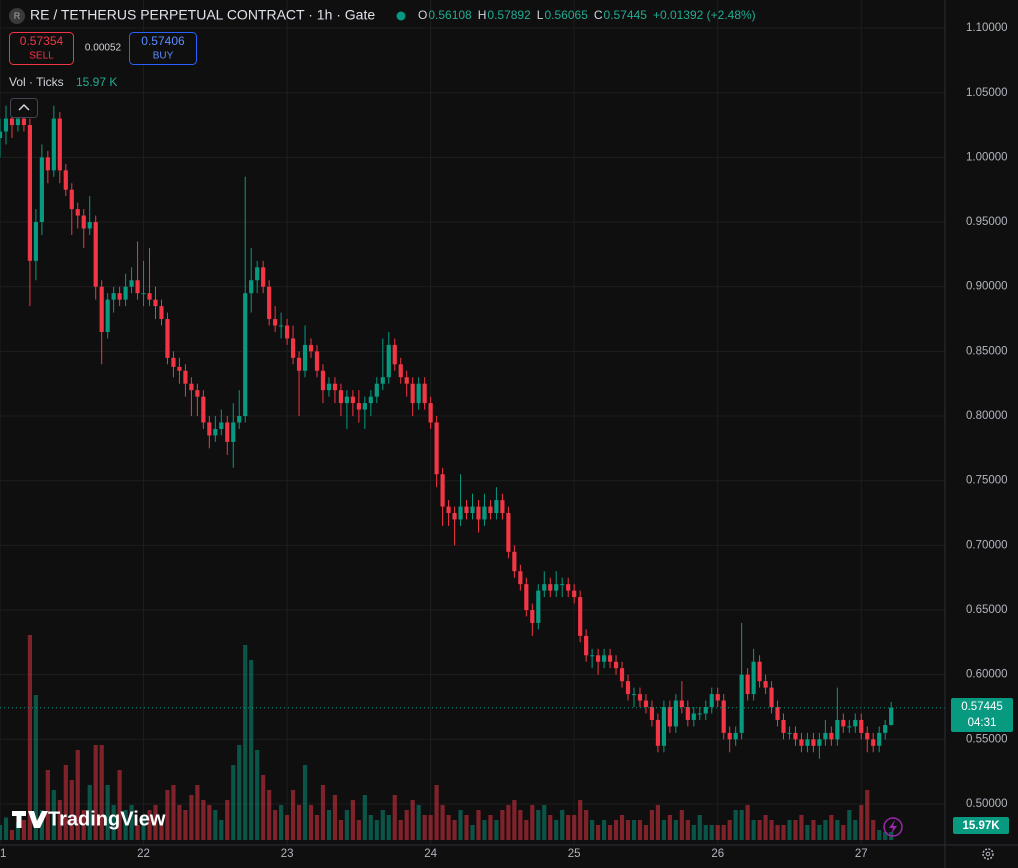 The width and height of the screenshot is (1018, 868). I want to click on settings-button, so click(988, 854).